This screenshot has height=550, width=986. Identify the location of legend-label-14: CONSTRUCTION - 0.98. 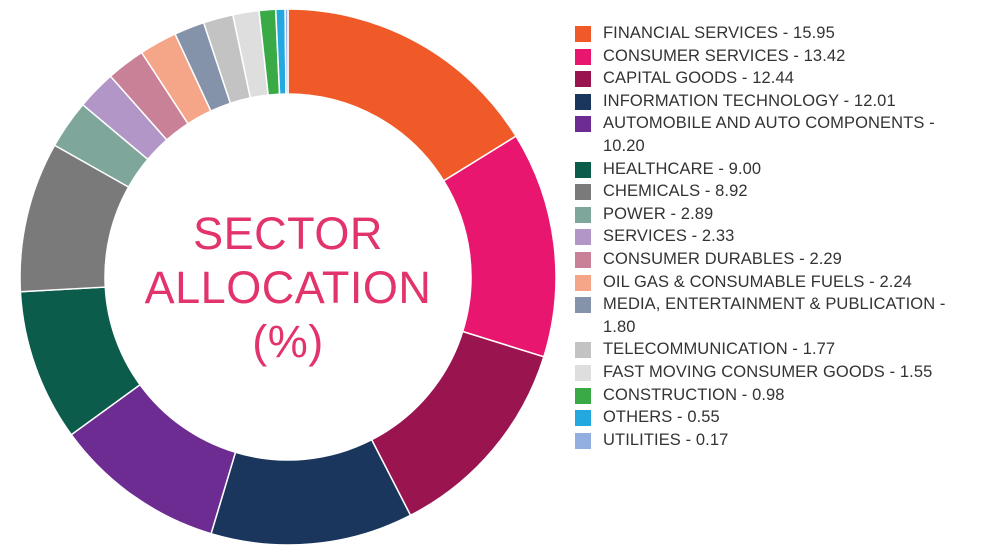
(694, 394).